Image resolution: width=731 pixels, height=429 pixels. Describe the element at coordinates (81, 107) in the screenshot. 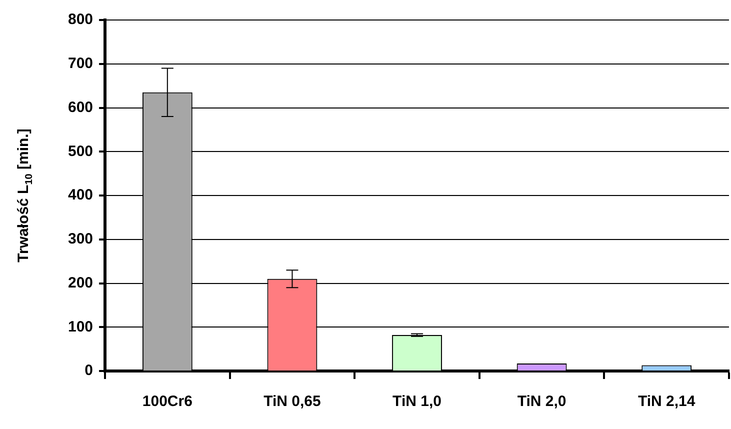

I see `y-tick-label: 600` at that location.